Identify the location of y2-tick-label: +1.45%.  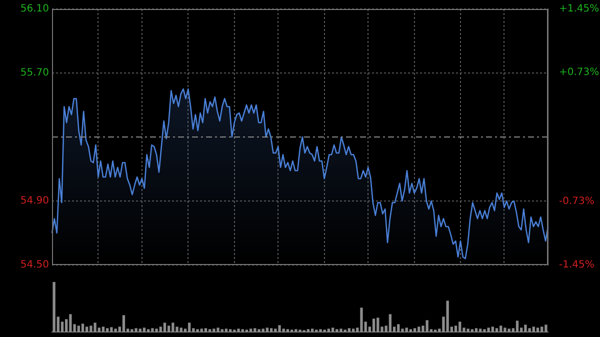
(579, 9).